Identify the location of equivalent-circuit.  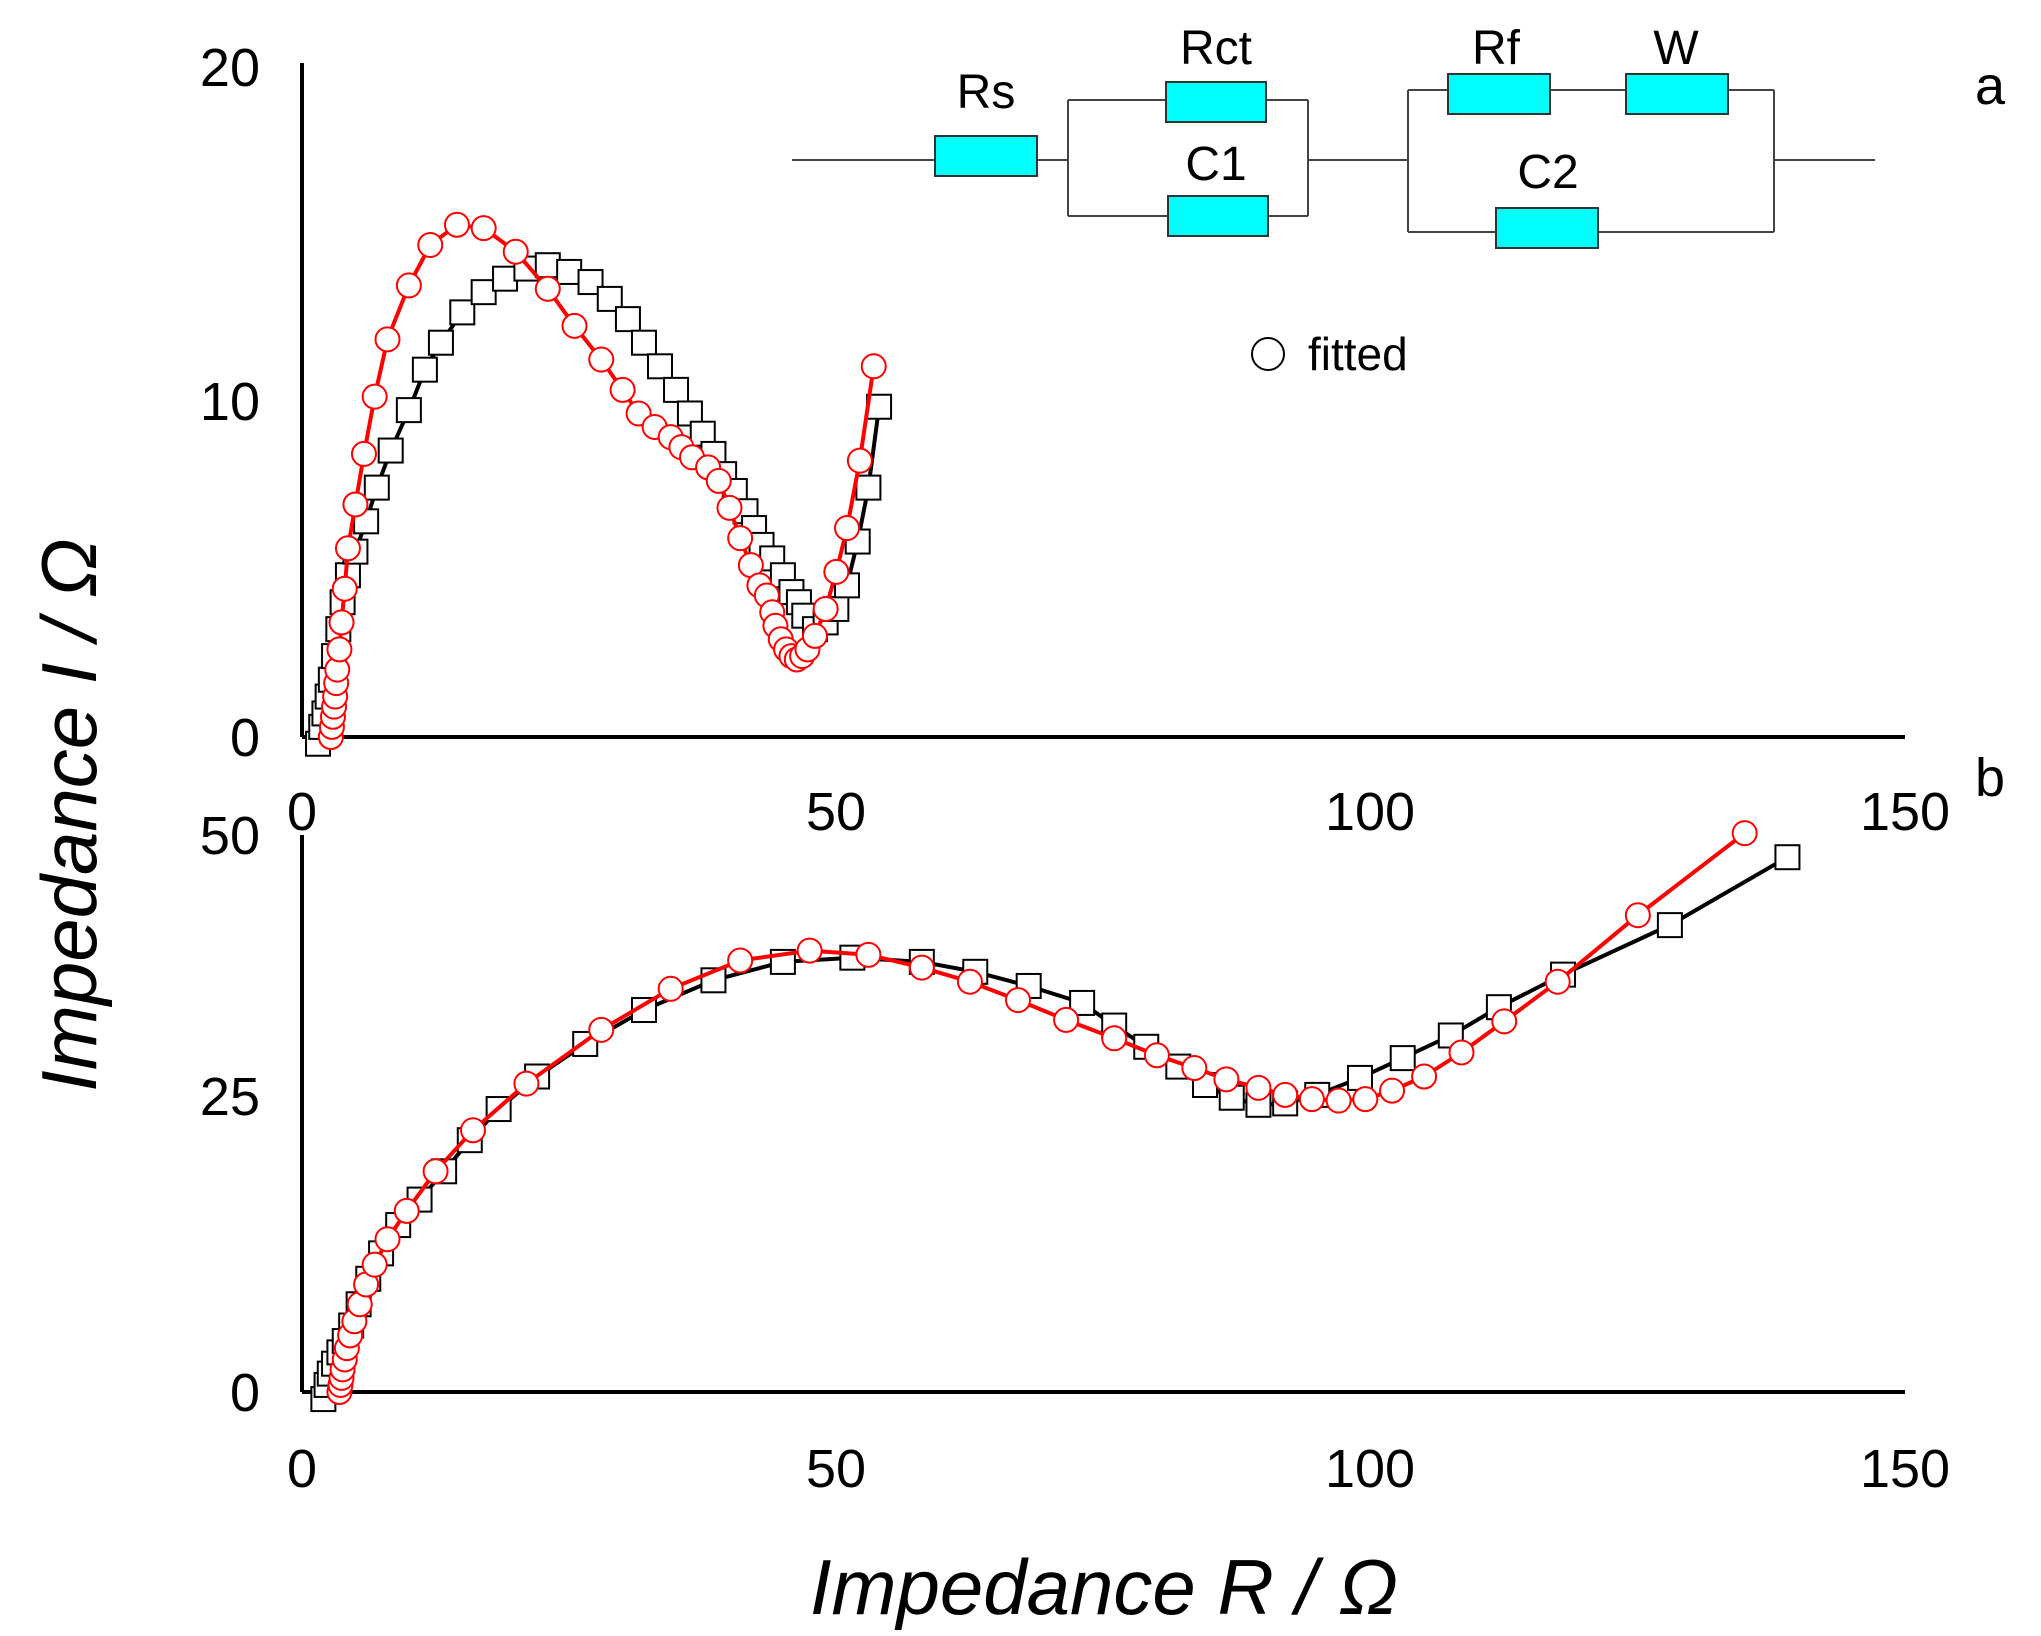
(1333, 161).